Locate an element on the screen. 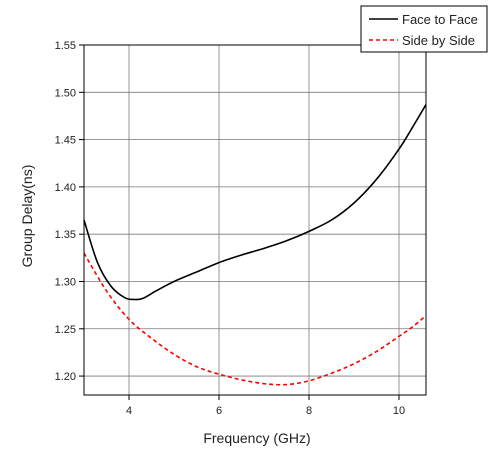 This screenshot has width=490, height=457. legend: Face to Face Side by Side is located at coordinates (424, 29).